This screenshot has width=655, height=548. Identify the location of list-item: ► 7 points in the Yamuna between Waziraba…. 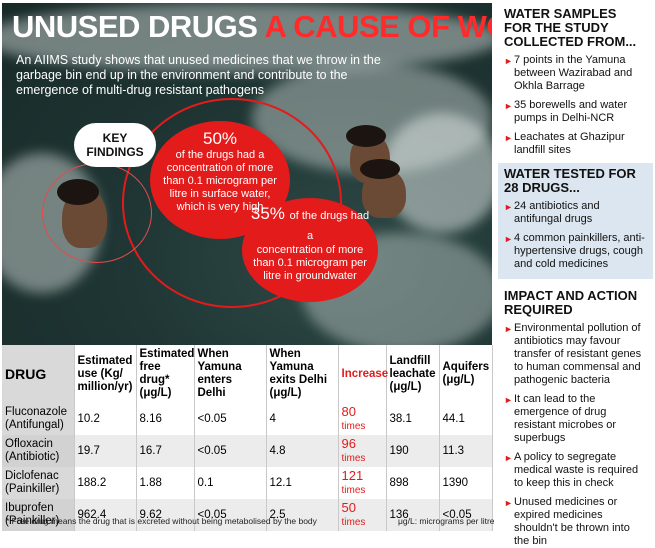
(575, 73).